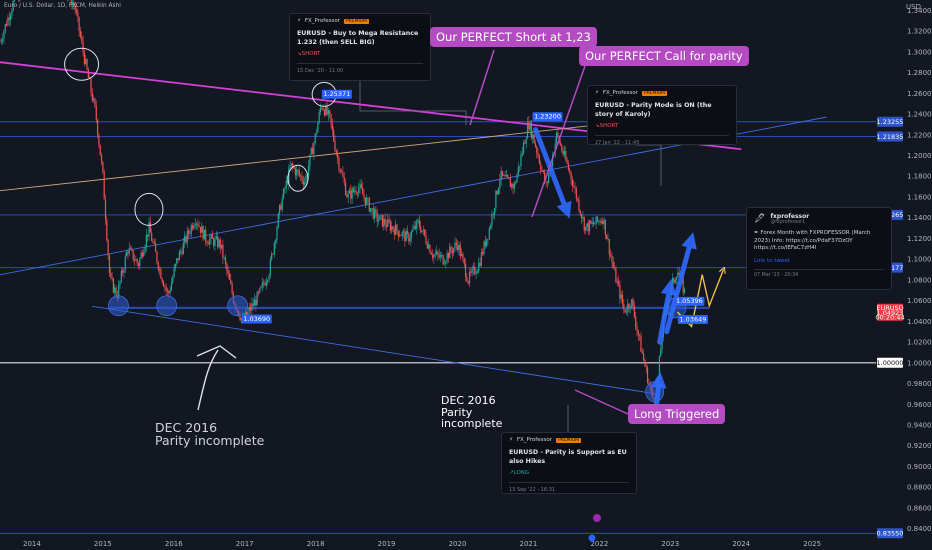 This screenshot has height=550, width=932. What do you see at coordinates (547, 117) in the screenshot?
I see `price-tag-label: 1.23200` at bounding box center [547, 117].